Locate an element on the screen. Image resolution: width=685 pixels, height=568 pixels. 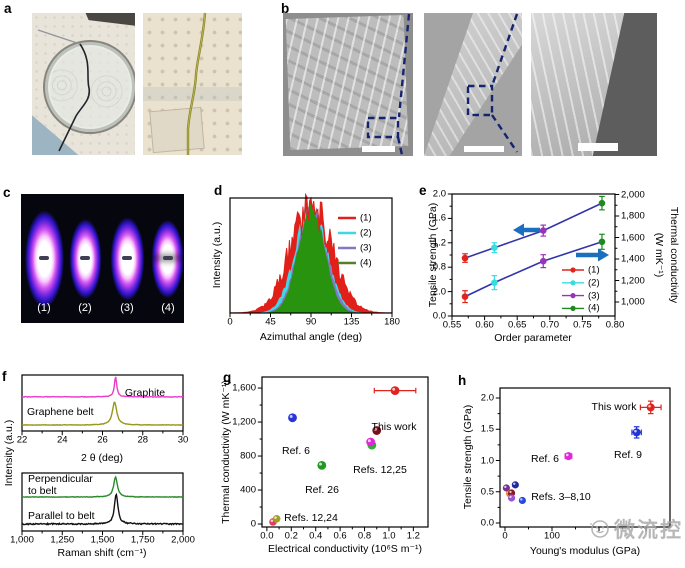
tick-label: 0.55 is located at coordinates (452, 325).